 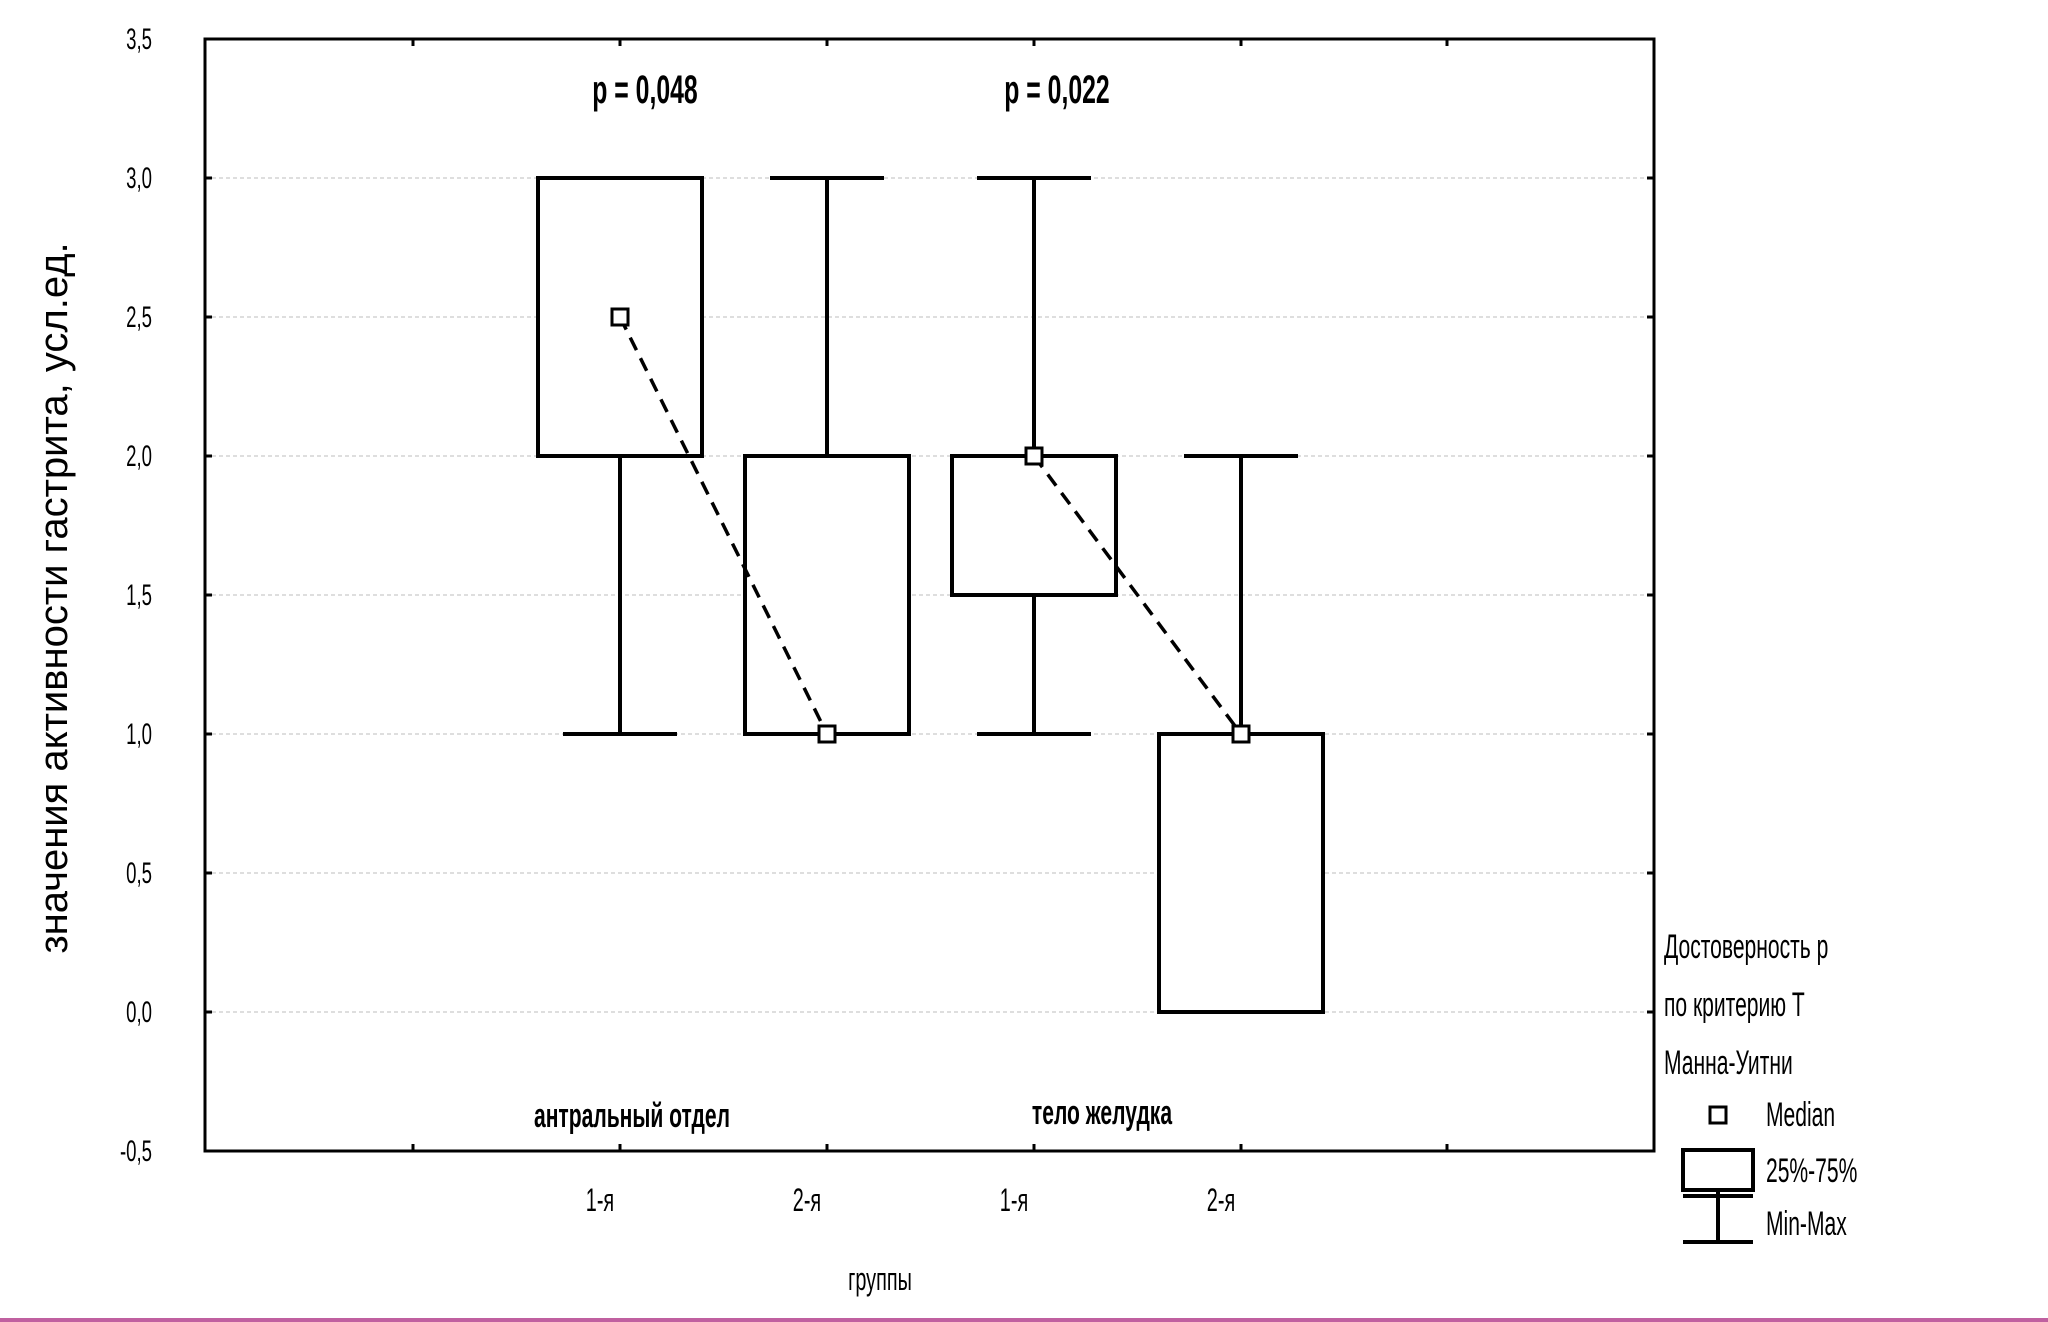 I want to click on y-tick-label: 1,5, so click(x=139, y=596).